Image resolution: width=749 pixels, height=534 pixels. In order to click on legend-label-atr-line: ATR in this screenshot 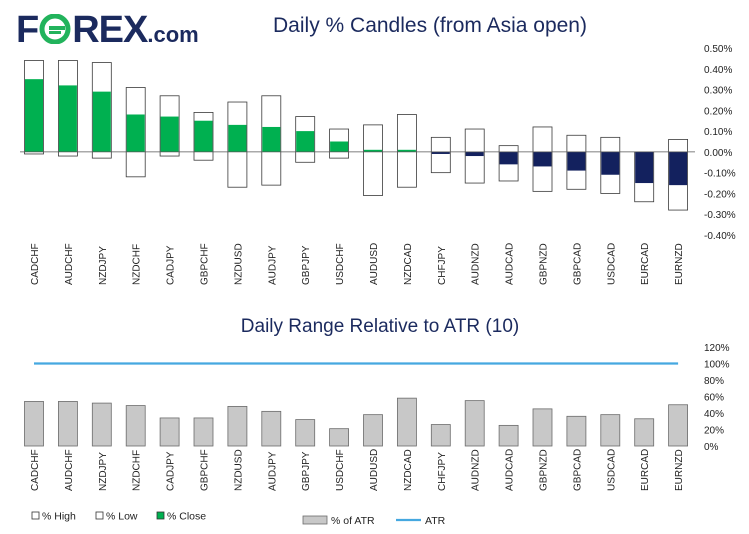, I will do `click(435, 521)`.